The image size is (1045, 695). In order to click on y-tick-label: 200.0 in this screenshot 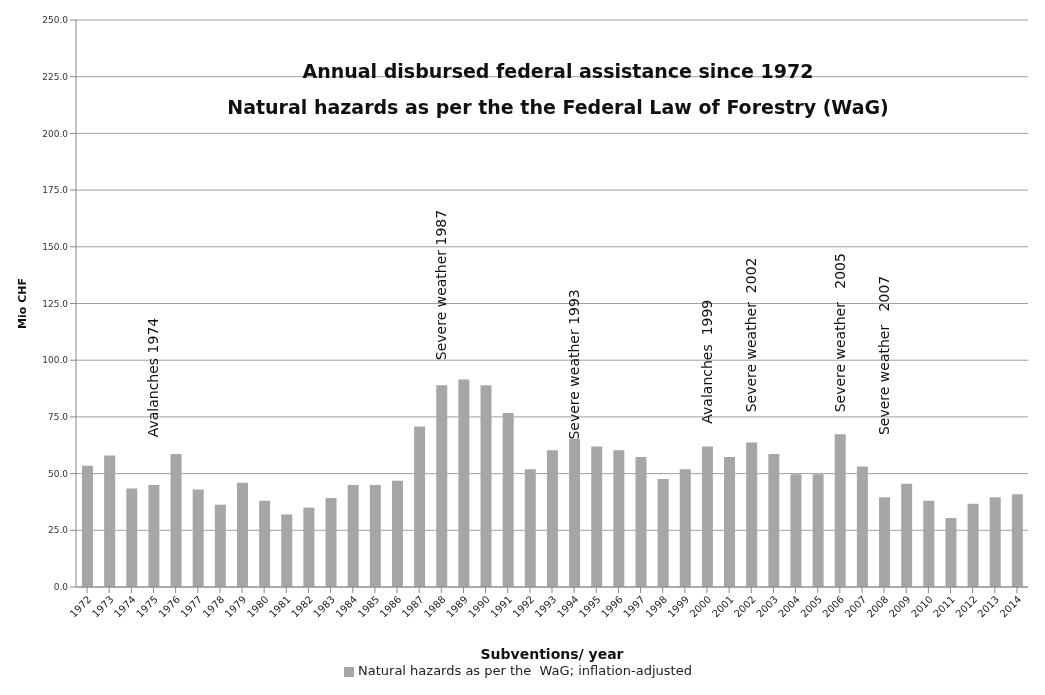, I will do `click(55, 133)`.